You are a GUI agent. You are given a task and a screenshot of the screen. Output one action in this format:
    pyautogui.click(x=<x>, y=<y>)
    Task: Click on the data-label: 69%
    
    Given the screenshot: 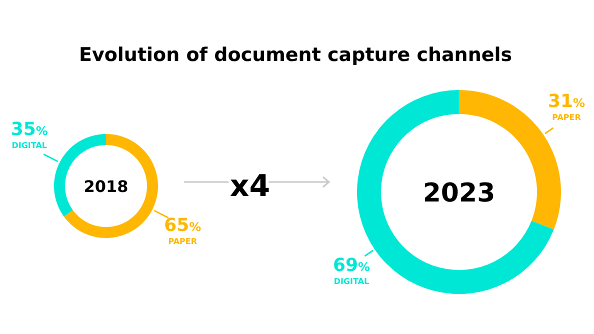 What is the action you would take?
    pyautogui.click(x=351, y=265)
    